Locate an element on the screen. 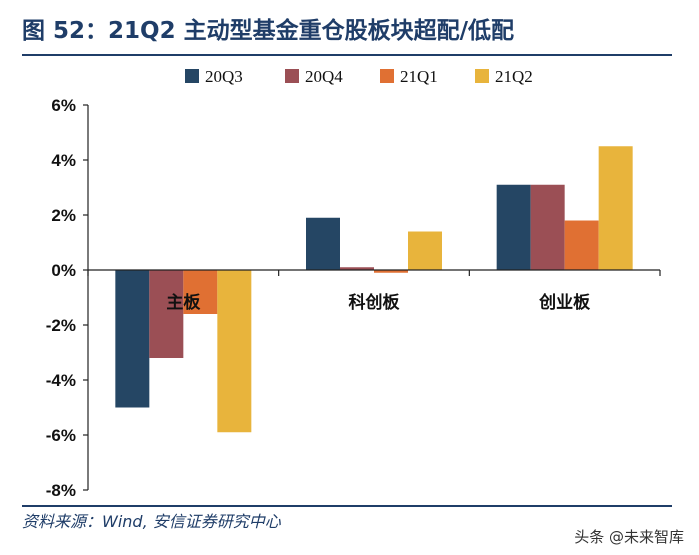  y-tick-label: 6% is located at coordinates (63, 105).